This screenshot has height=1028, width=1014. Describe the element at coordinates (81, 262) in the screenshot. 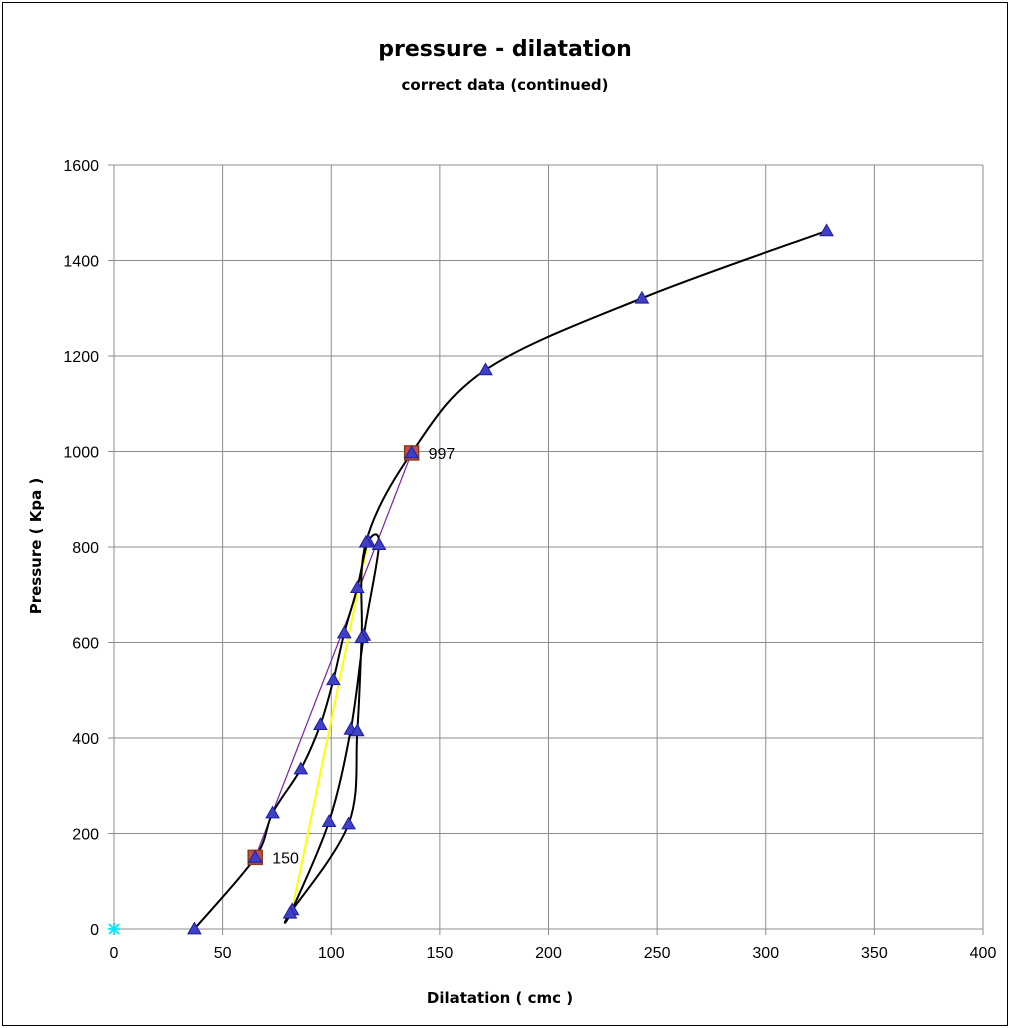

I see `y-tick-label: 1400` at that location.